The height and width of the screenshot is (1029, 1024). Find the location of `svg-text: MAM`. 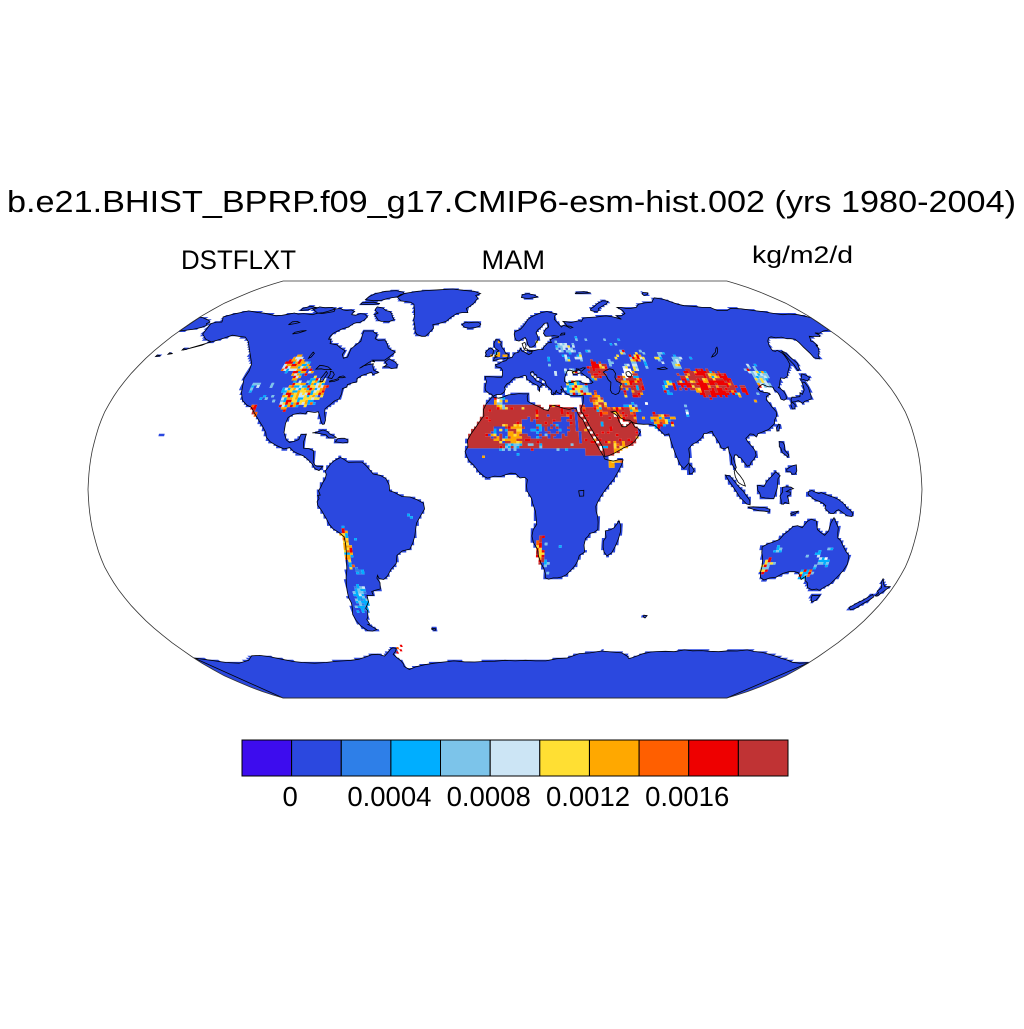

svg-text: MAM is located at coordinates (514, 260).